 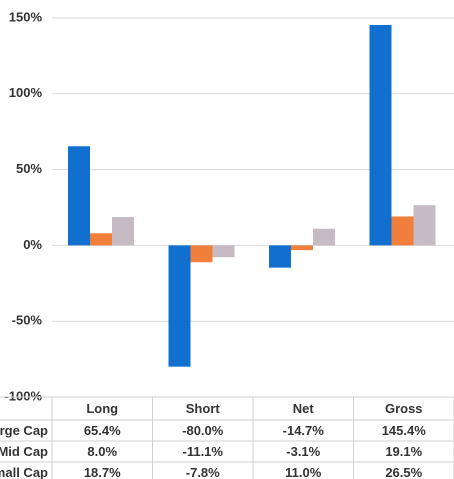 I want to click on y-tick-label: 100%, so click(x=26, y=92).